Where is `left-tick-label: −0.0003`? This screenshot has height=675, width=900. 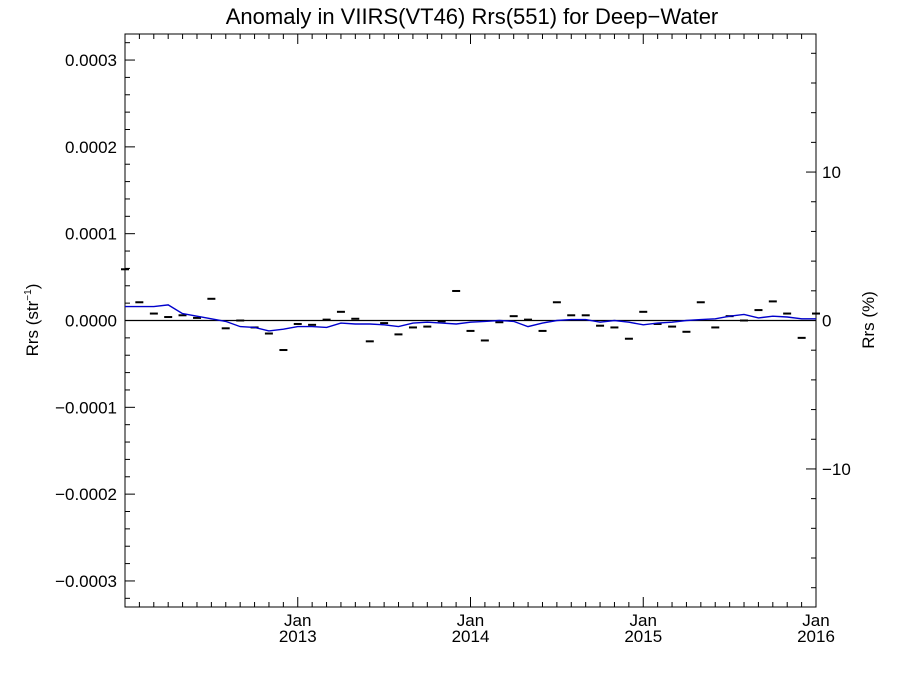 left-tick-label: −0.0003 is located at coordinates (86, 581).